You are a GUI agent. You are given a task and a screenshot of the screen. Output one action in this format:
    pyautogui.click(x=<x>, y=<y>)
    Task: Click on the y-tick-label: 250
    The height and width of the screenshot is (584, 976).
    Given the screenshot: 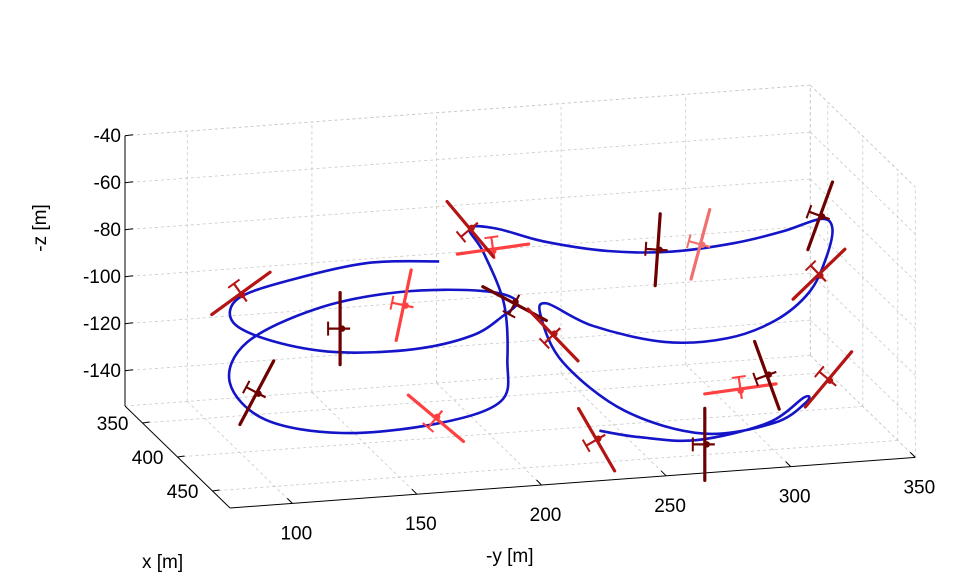 What is the action you would take?
    pyautogui.click(x=670, y=506)
    